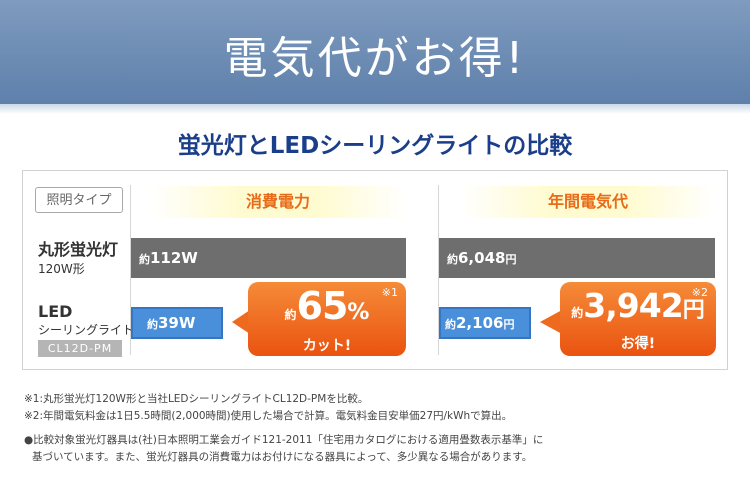  I want to click on led-name: LED, so click(55, 311).